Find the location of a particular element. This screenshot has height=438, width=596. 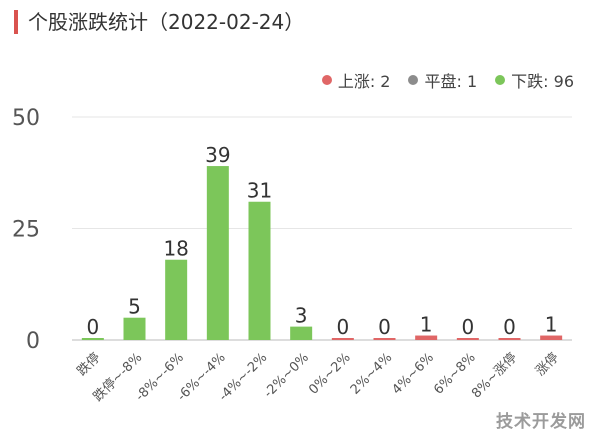

legend-item-flat: 平盘: 1 is located at coordinates (442, 80).